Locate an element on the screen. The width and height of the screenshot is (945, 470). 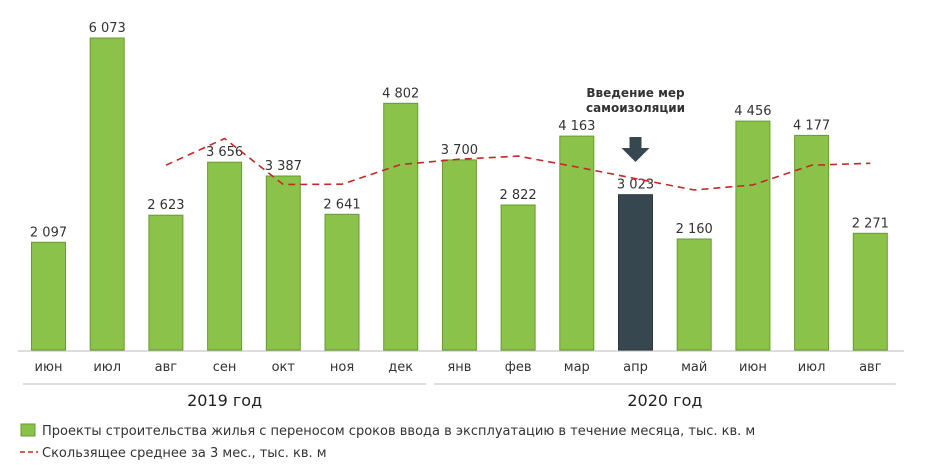
tick-label-0: июн is located at coordinates (49, 367).